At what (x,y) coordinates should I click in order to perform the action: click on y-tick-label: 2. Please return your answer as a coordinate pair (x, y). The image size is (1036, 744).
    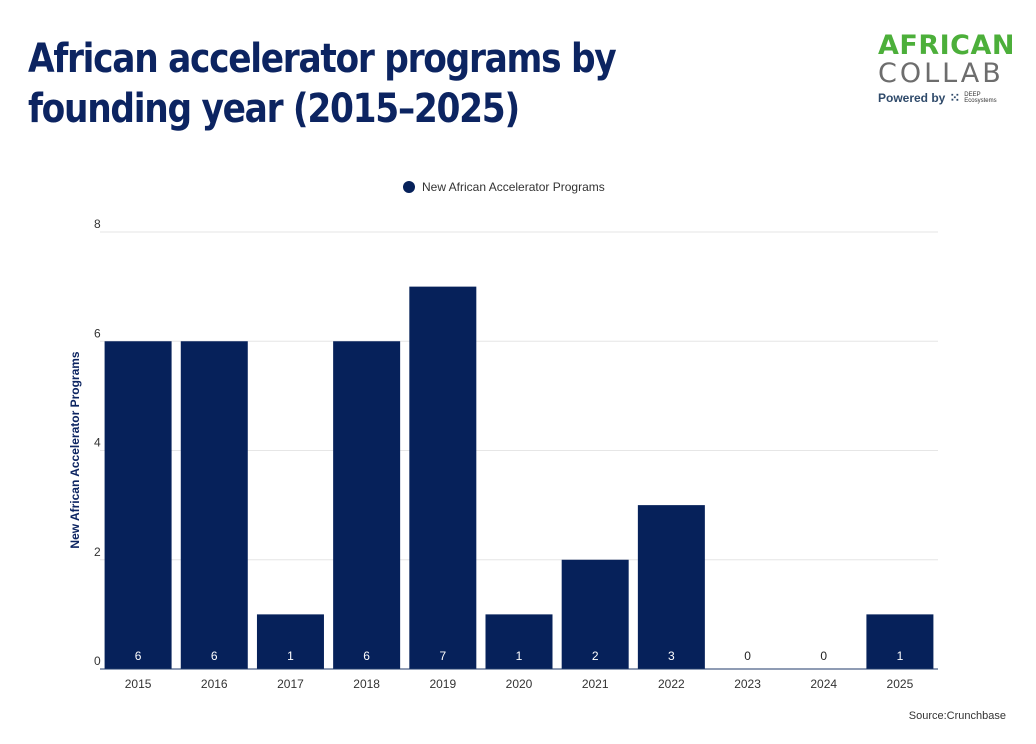
    Looking at the image, I should click on (97, 552).